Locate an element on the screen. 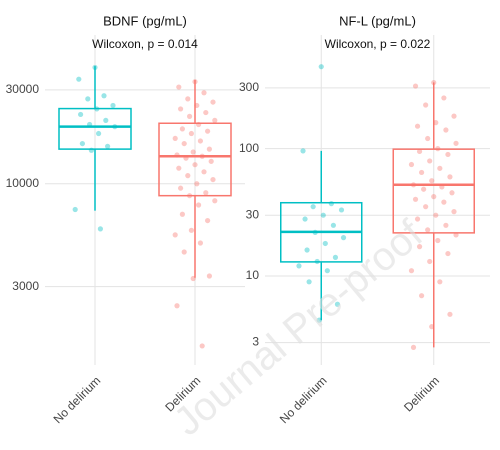 This screenshot has width=500, height=450. y-tick-label: 3 is located at coordinates (255, 342).